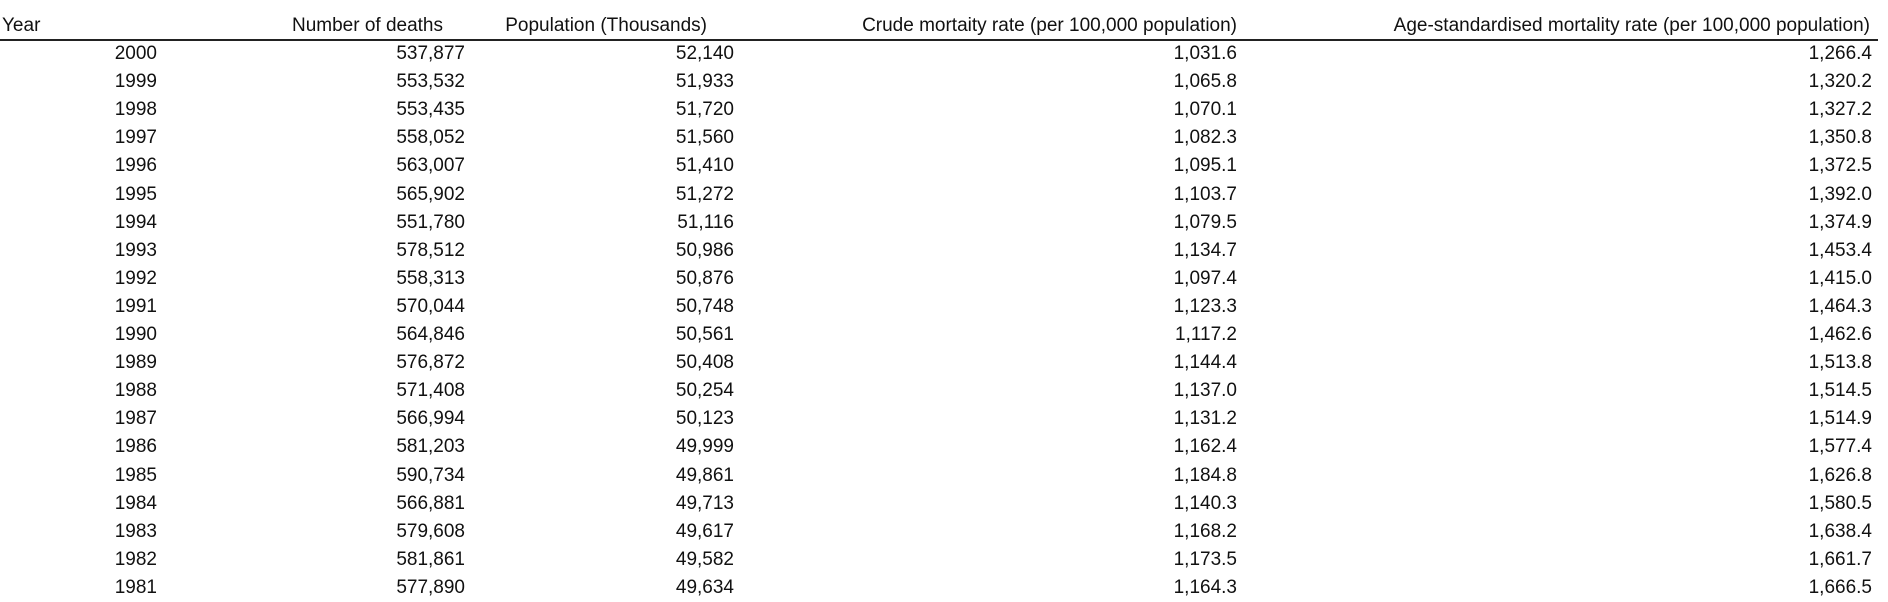 The width and height of the screenshot is (1888, 602). Describe the element at coordinates (430, 446) in the screenshot. I see `number-of-deaths-cell: 581,203` at that location.